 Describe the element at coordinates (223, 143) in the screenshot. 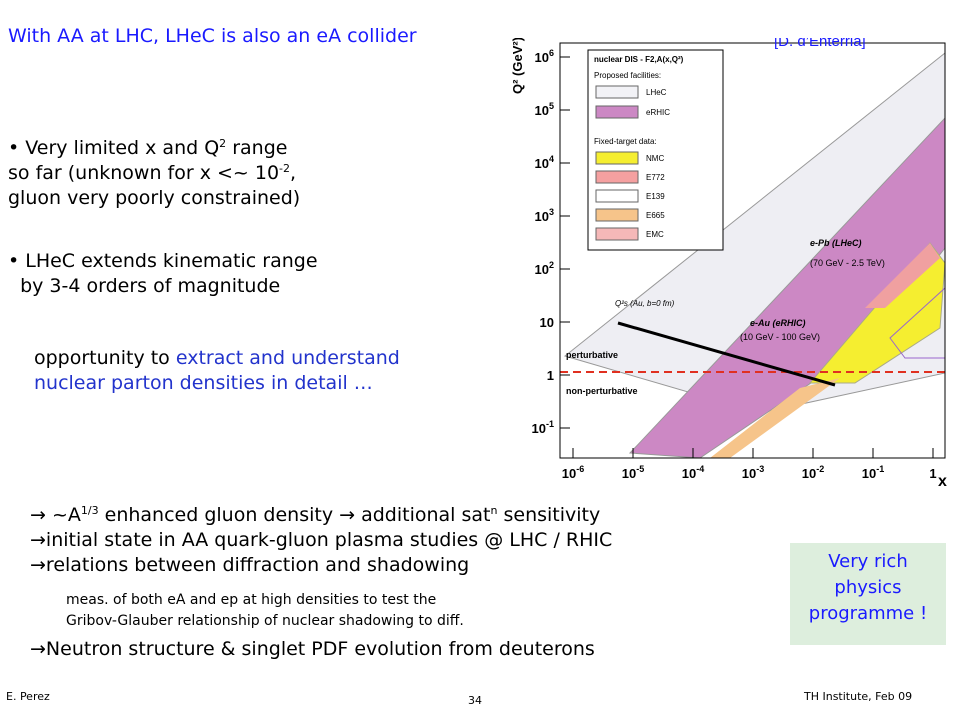

I see `superscript: 2` at that location.